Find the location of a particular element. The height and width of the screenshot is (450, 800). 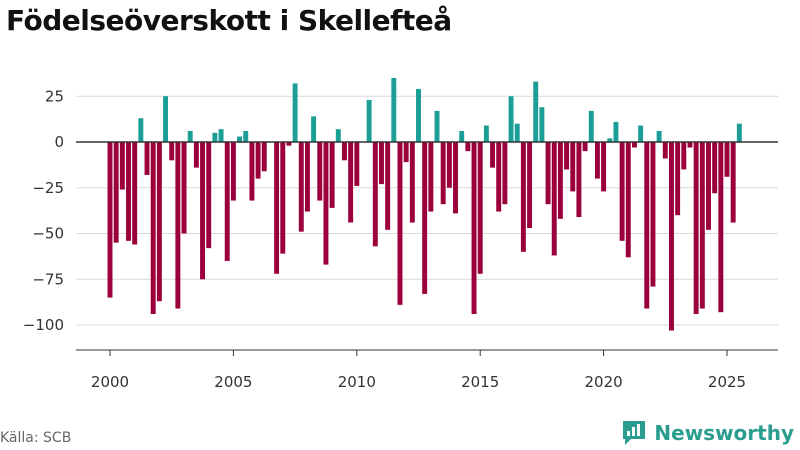

newsworthy-logo-icon is located at coordinates (634, 433).